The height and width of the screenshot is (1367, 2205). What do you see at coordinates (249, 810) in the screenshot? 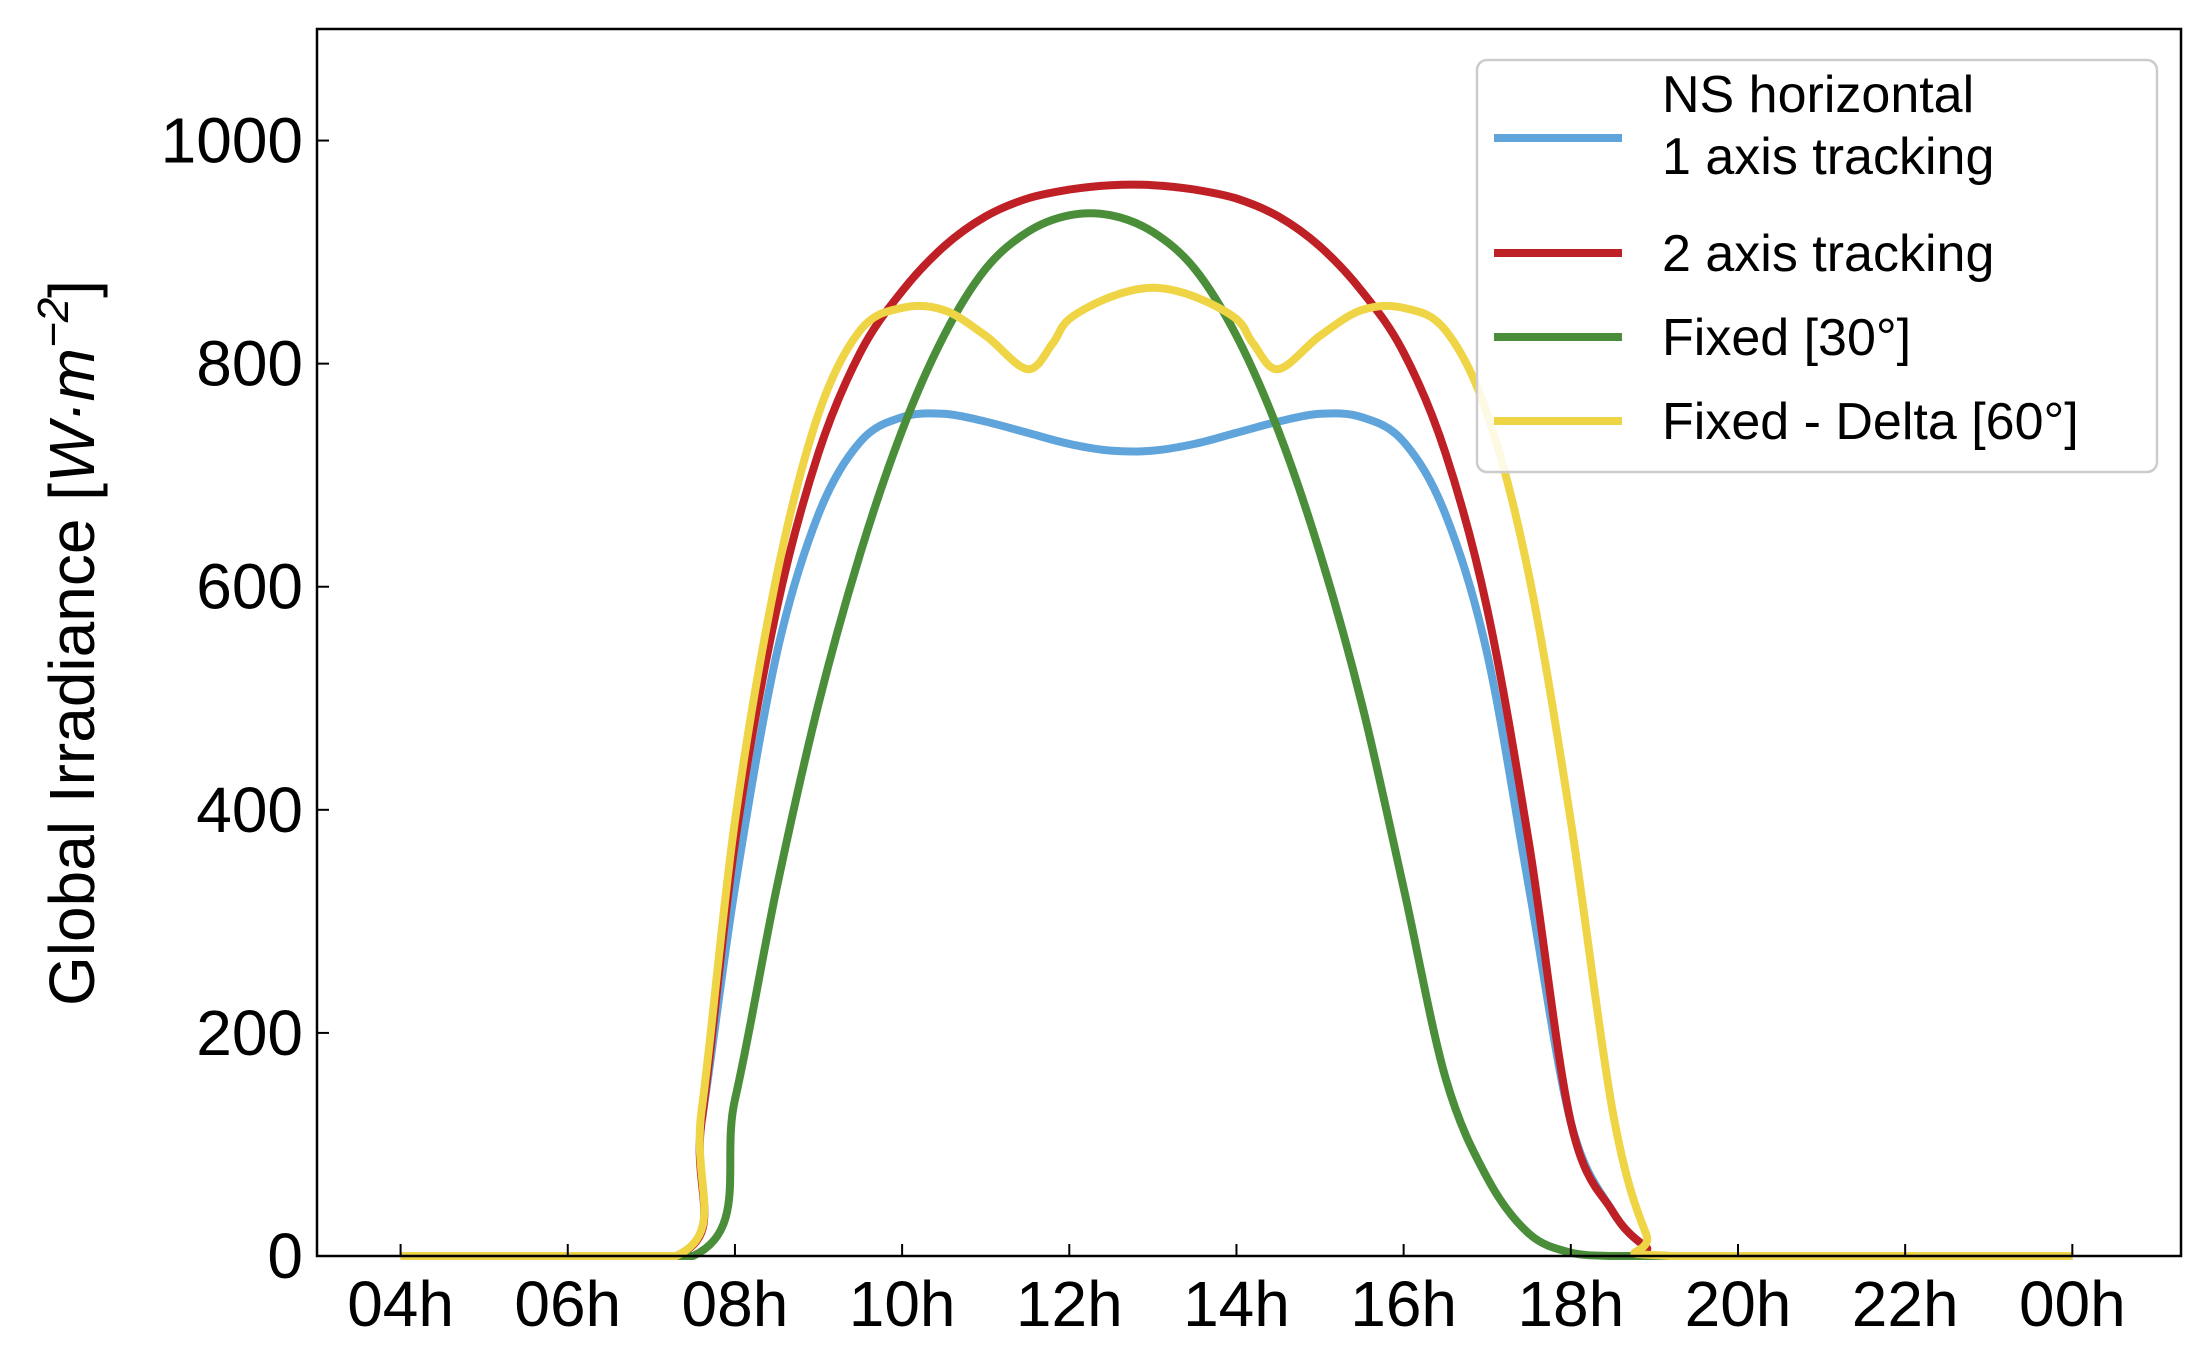
I see `y-tick-label: 400` at bounding box center [249, 810].